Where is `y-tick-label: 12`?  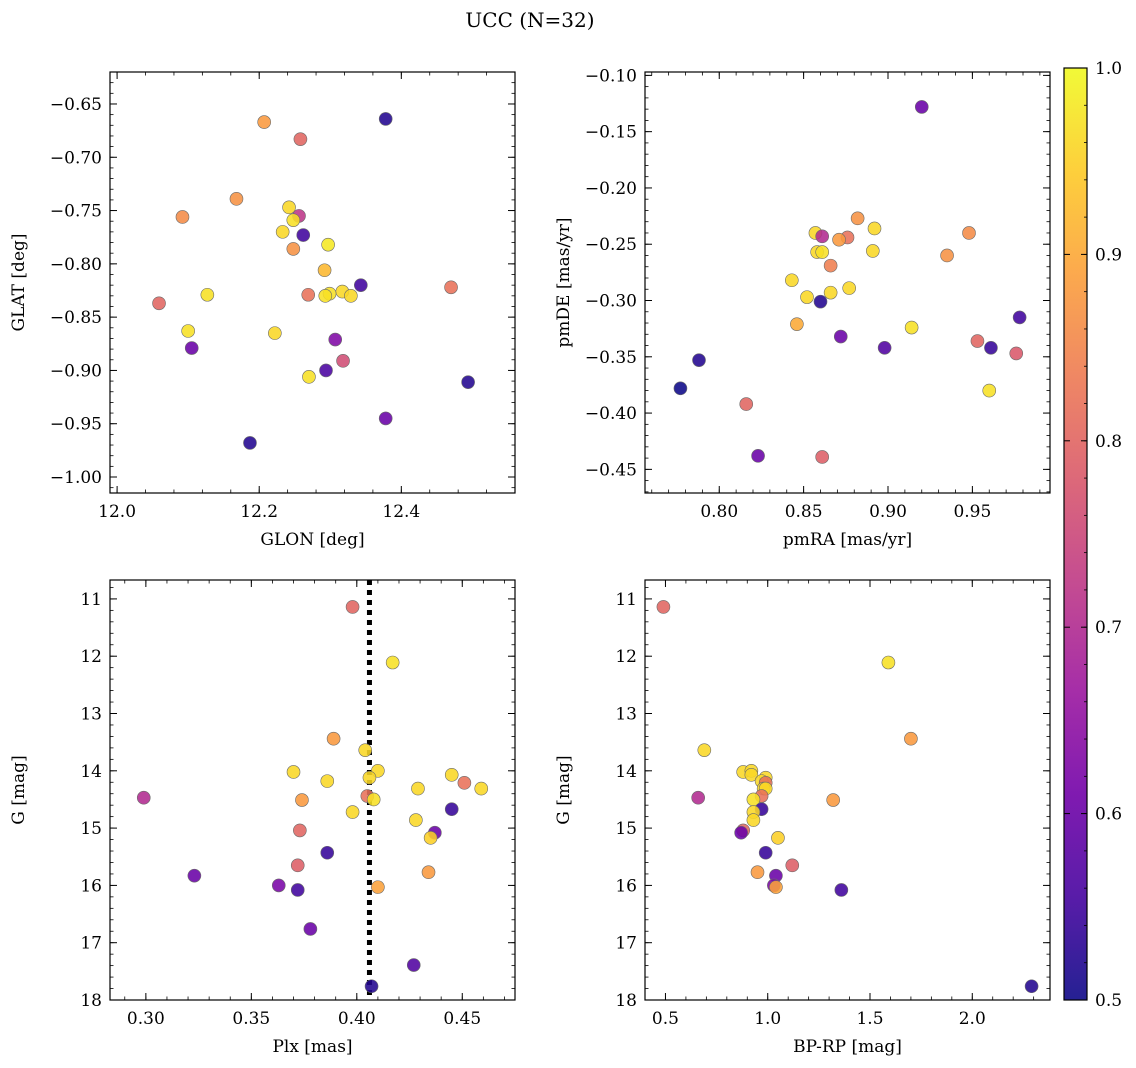
y-tick-label: 12 is located at coordinates (626, 657).